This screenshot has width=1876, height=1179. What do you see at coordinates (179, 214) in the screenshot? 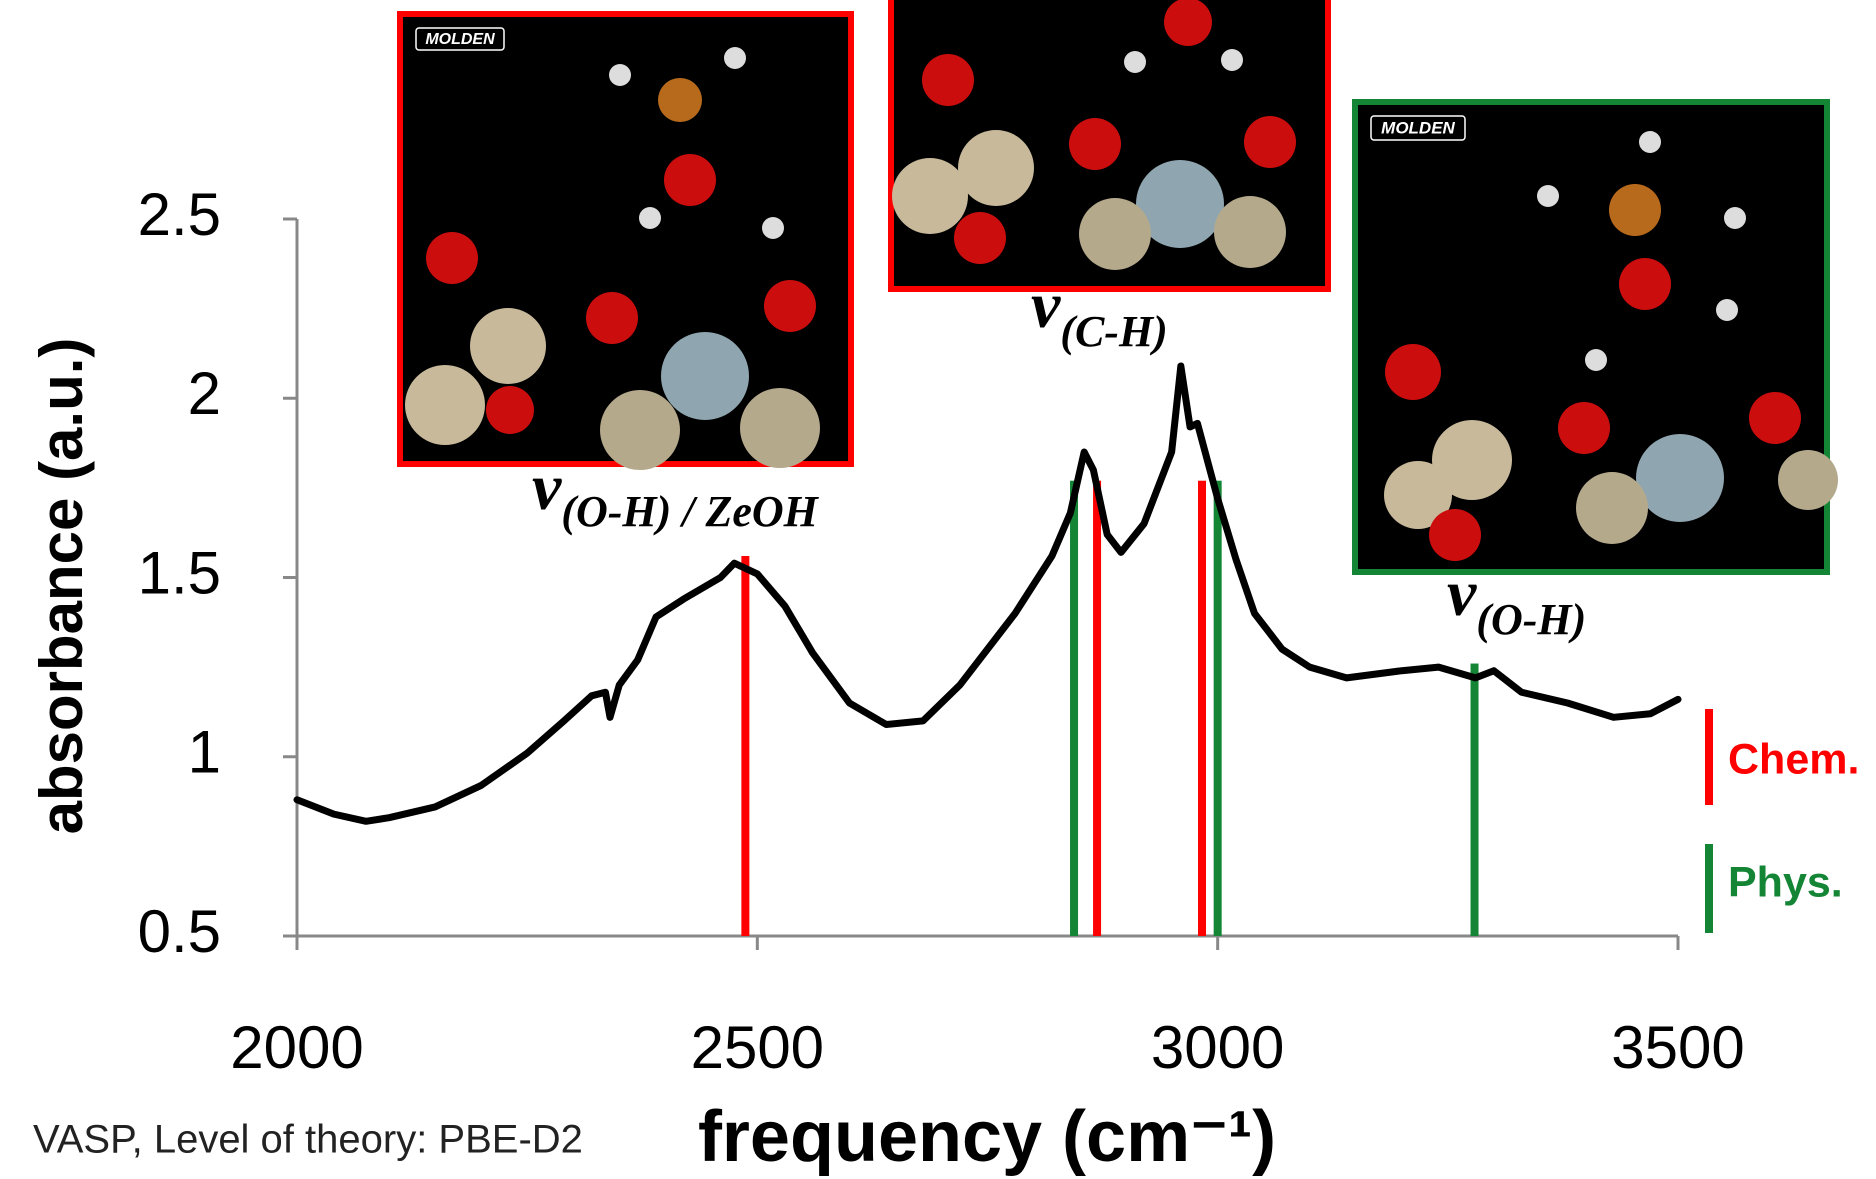
I see `y-tick-label: 2.5` at bounding box center [179, 214].